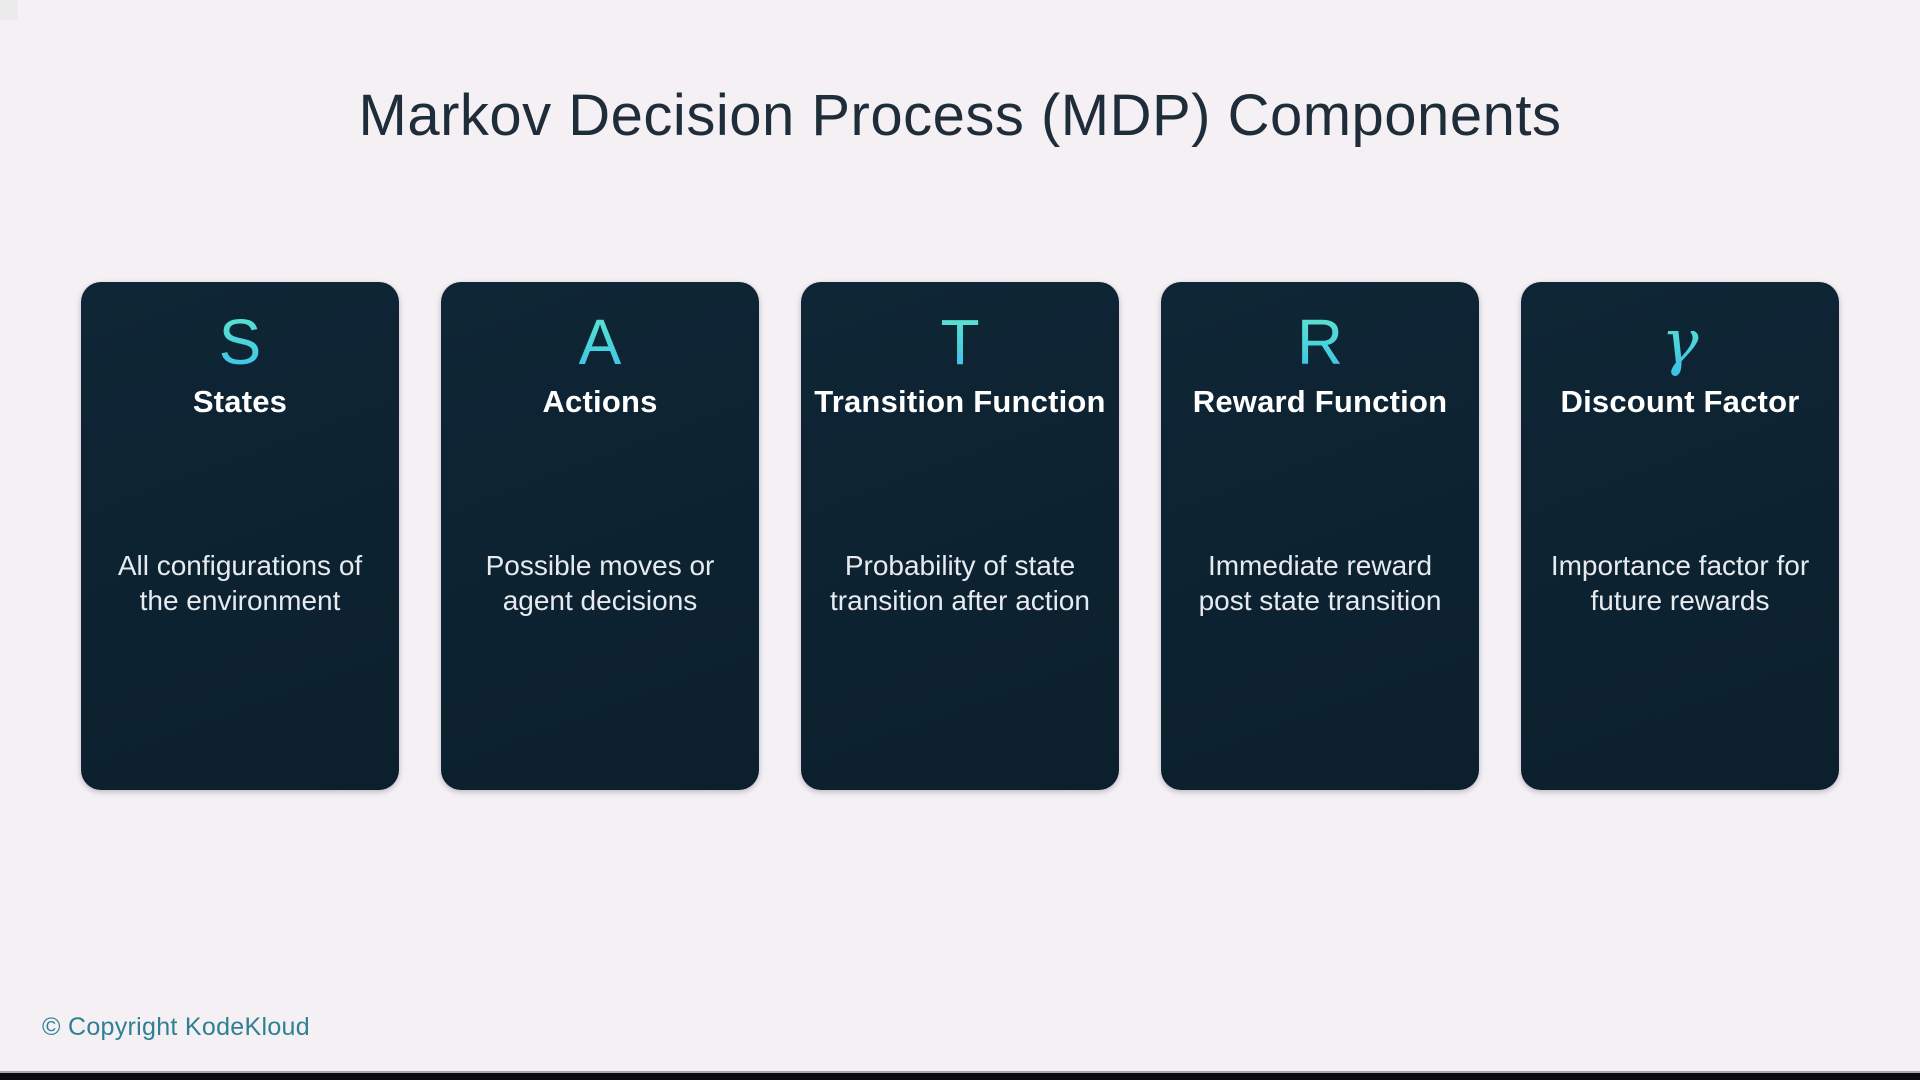 The height and width of the screenshot is (1080, 1920). What do you see at coordinates (960, 342) in the screenshot?
I see `transition-symbol: T` at bounding box center [960, 342].